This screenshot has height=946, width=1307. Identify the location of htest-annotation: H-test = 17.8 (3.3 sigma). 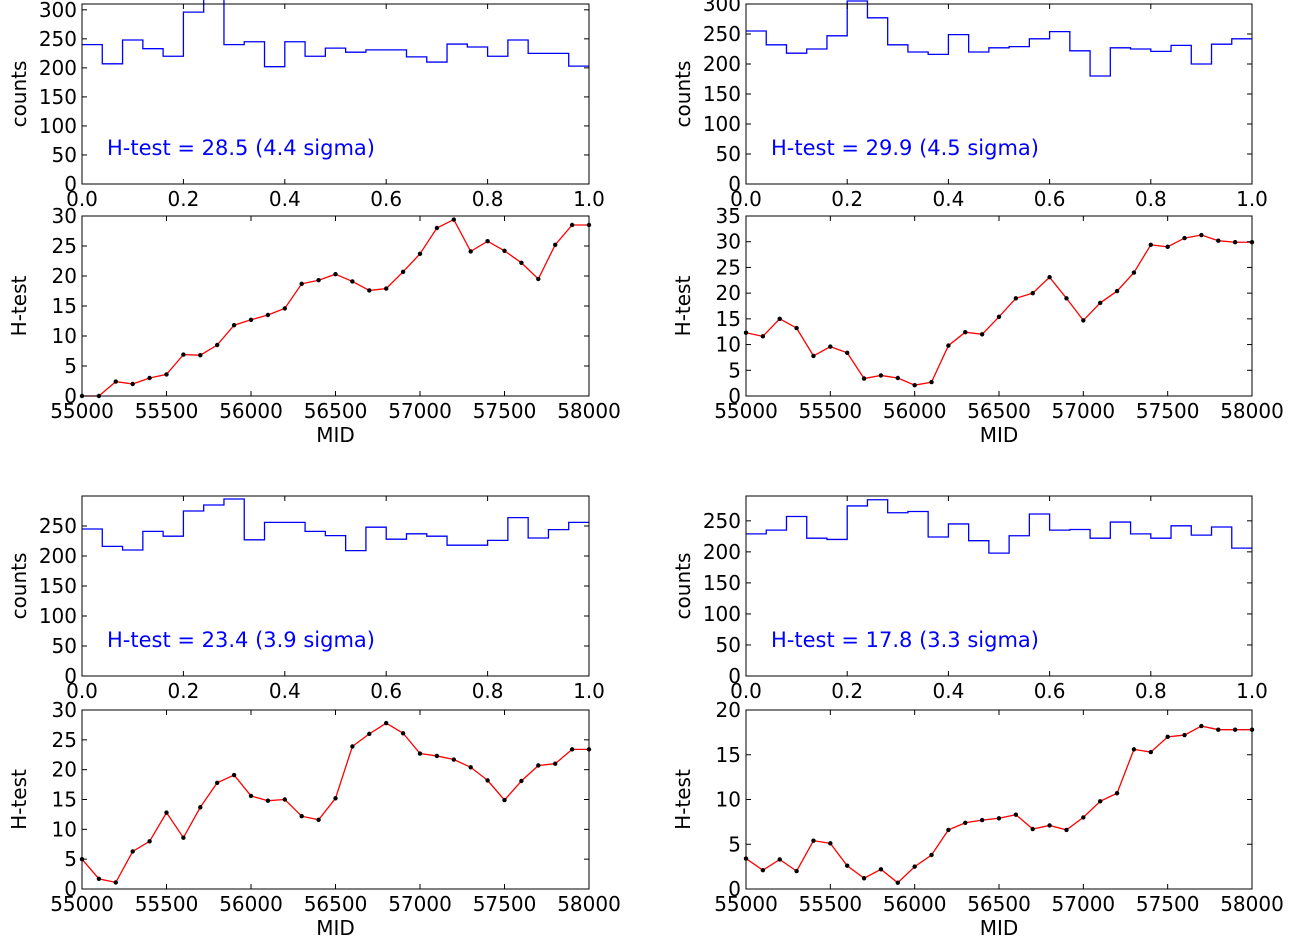
(905, 640).